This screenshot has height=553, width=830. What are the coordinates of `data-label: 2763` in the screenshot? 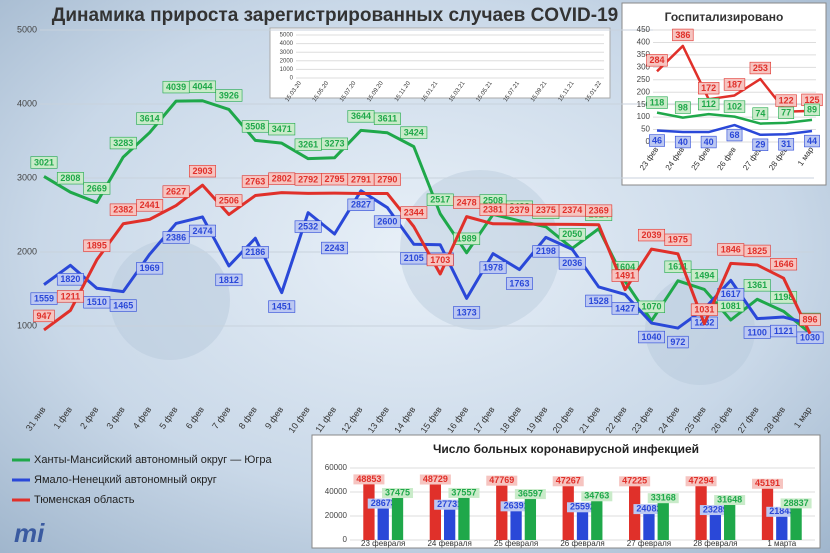 It's located at (255, 181).